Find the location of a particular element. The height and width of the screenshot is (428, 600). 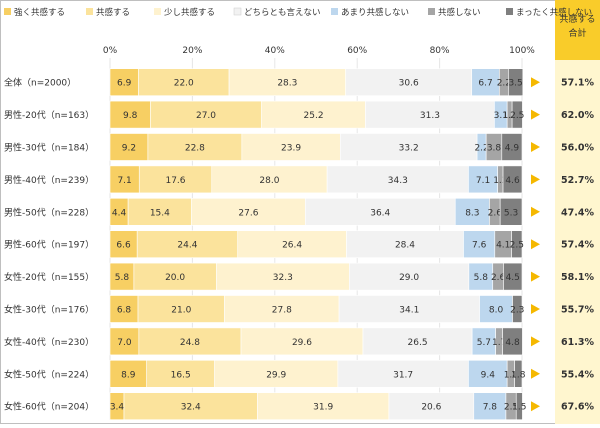

data-label: 27.0 is located at coordinates (206, 116).